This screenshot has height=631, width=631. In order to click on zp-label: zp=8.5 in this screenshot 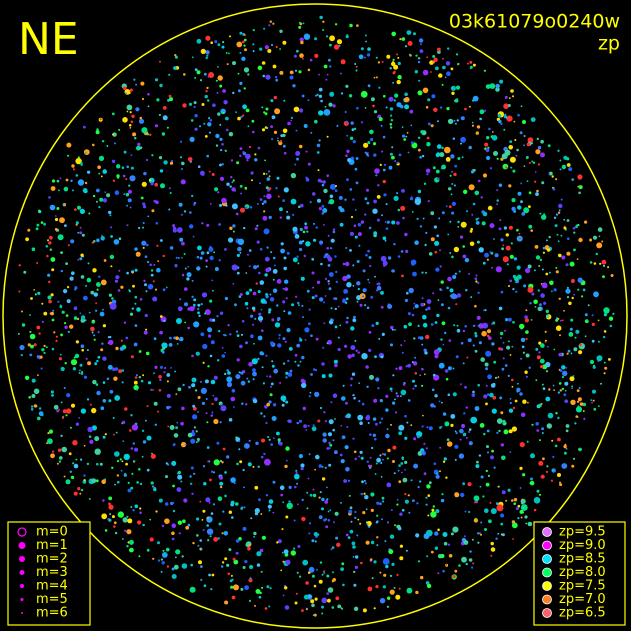, I will do `click(582, 559)`.